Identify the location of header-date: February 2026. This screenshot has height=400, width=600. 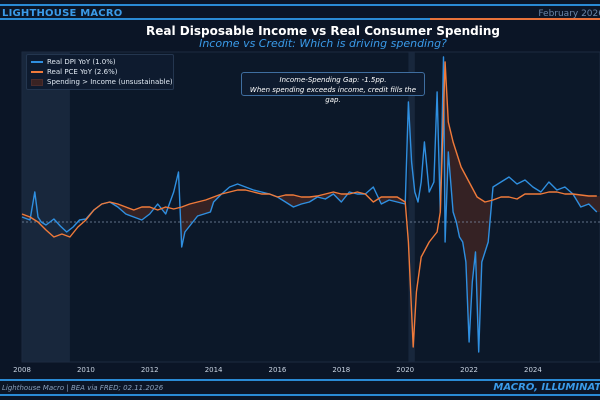
(569, 14).